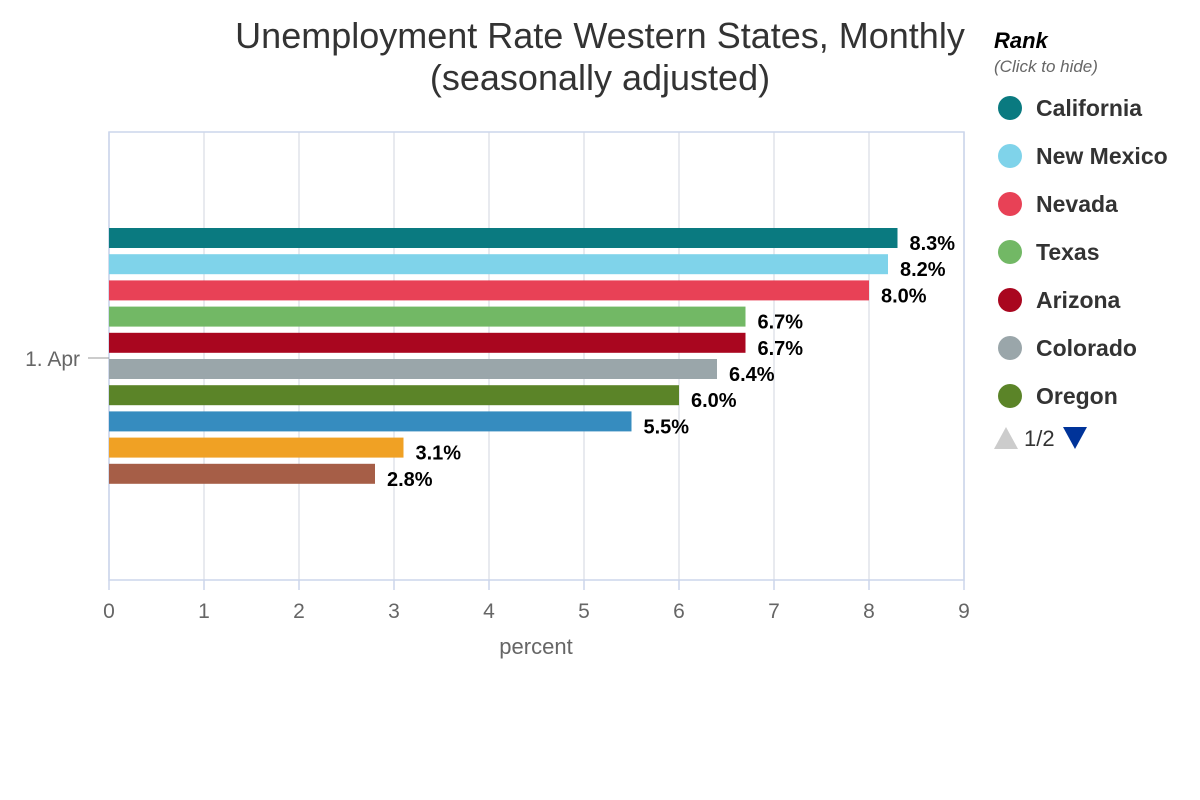 This screenshot has width=1200, height=800. What do you see at coordinates (1010, 300) in the screenshot?
I see `legend-marker-arizona-icon` at bounding box center [1010, 300].